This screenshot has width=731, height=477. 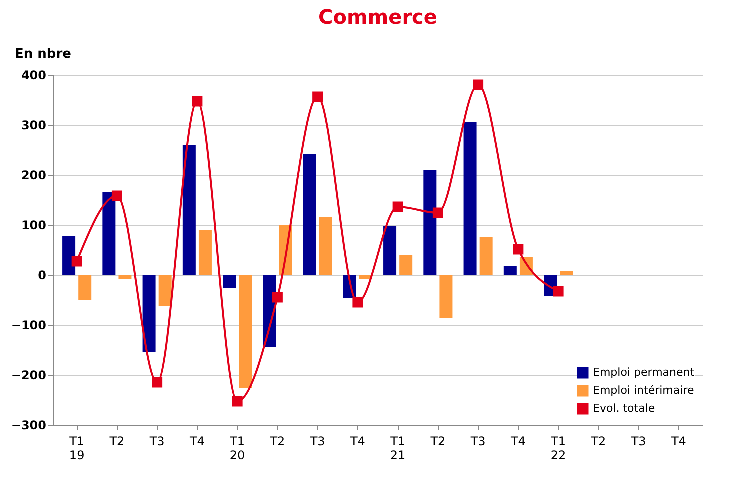 What do you see at coordinates (378, 17) in the screenshot?
I see `chart-title: Commerce` at bounding box center [378, 17].